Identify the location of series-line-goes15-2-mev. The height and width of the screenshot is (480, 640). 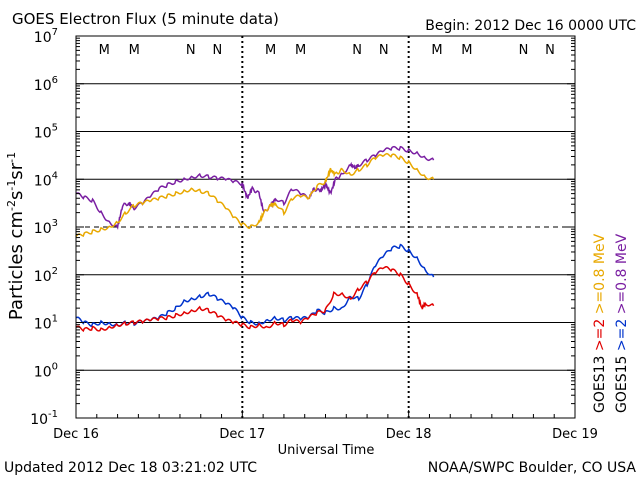
(255, 285).